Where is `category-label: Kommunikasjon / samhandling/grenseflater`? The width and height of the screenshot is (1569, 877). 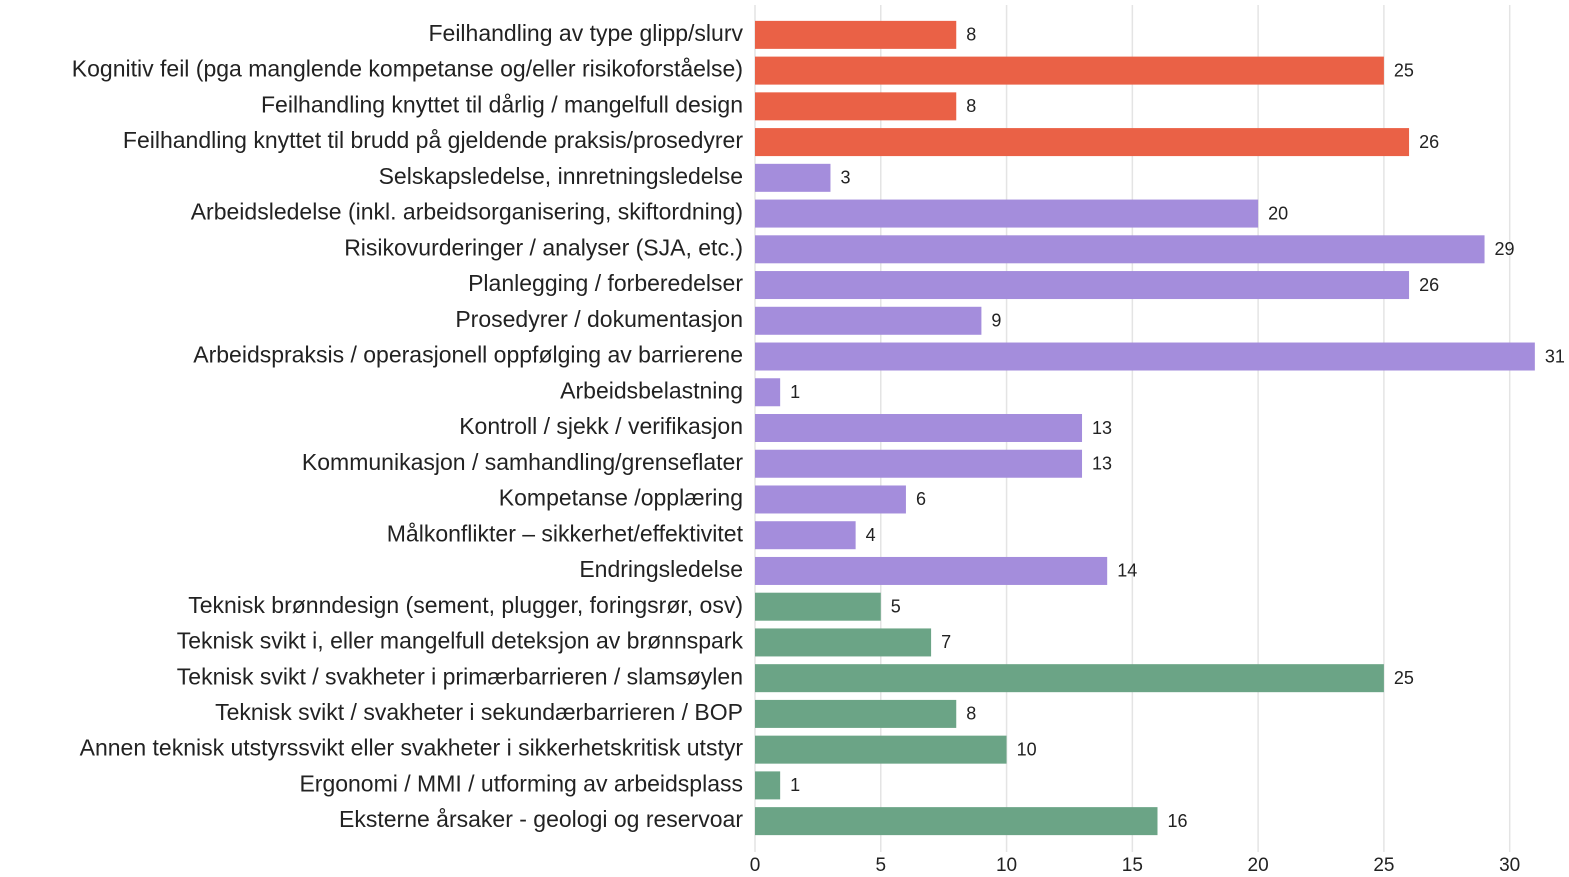
category-label: Kommunikasjon / samhandling/grenseflater is located at coordinates (522, 462).